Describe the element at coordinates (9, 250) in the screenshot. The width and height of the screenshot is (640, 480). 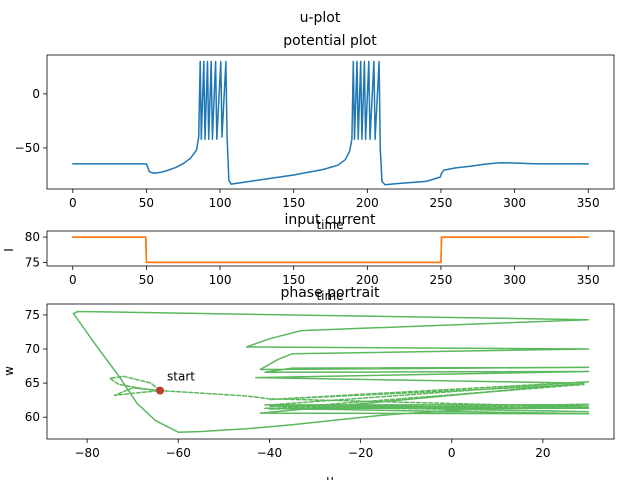
I see `input-y-axis-label: I` at that location.